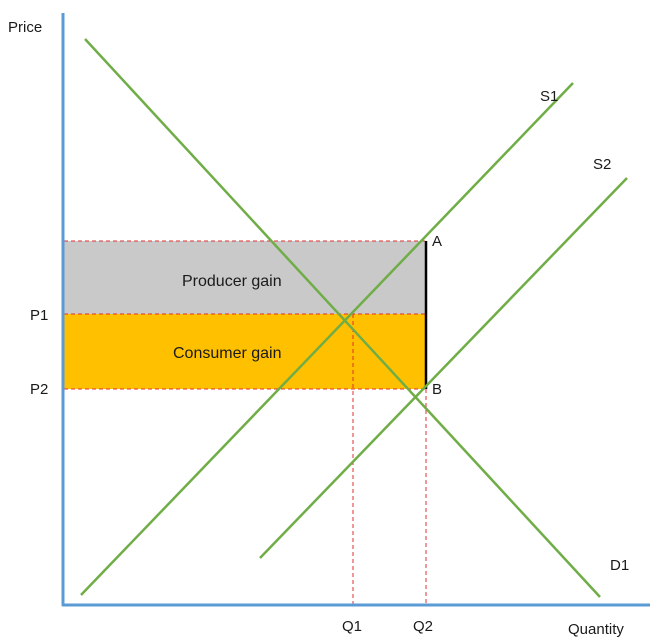  Describe the element at coordinates (423, 626) in the screenshot. I see `q2-label: Q2` at that location.